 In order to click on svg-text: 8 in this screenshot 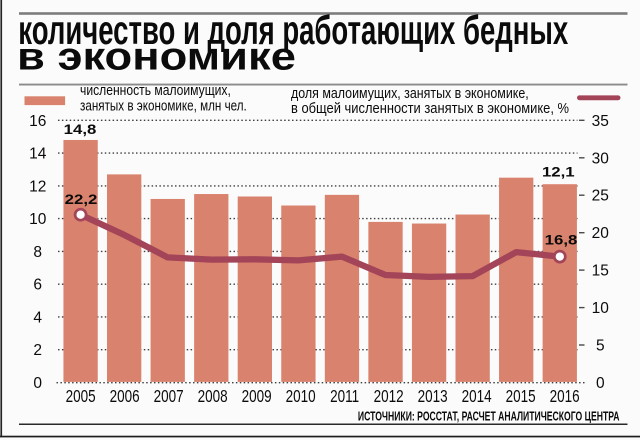, I will do `click(37, 252)`.